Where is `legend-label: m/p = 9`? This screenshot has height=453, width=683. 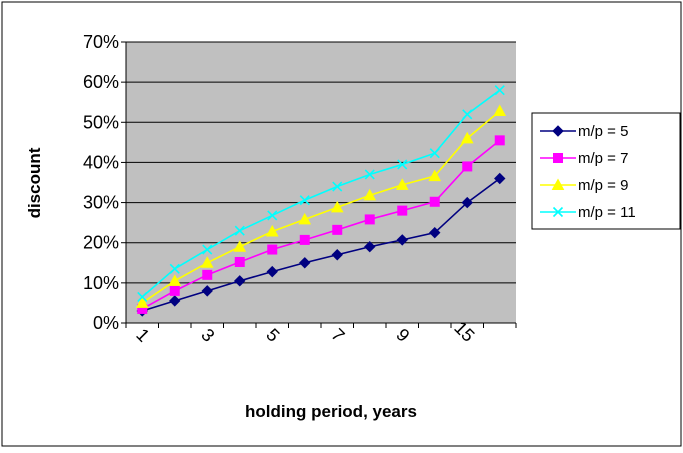 legend-label: m/p = 9 is located at coordinates (603, 185).